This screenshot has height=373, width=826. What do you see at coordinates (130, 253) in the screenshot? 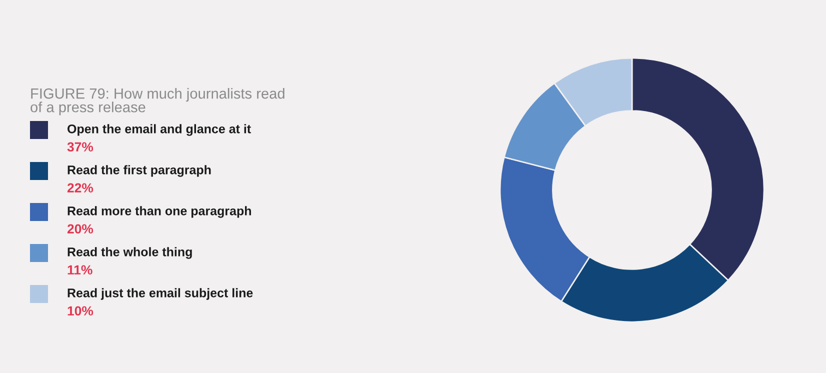
I see `legend-label: Read the whole thing` at bounding box center [130, 253].